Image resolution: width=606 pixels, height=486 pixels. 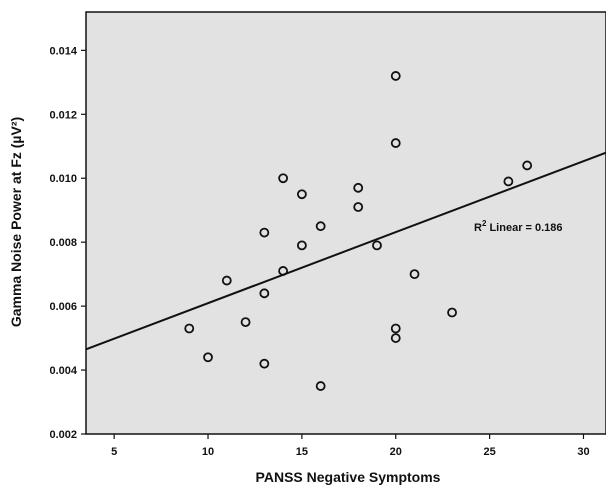 What do you see at coordinates (16, 222) in the screenshot?
I see `y-axis-title: Gamma Noise Power at Fz (µV²)` at bounding box center [16, 222].